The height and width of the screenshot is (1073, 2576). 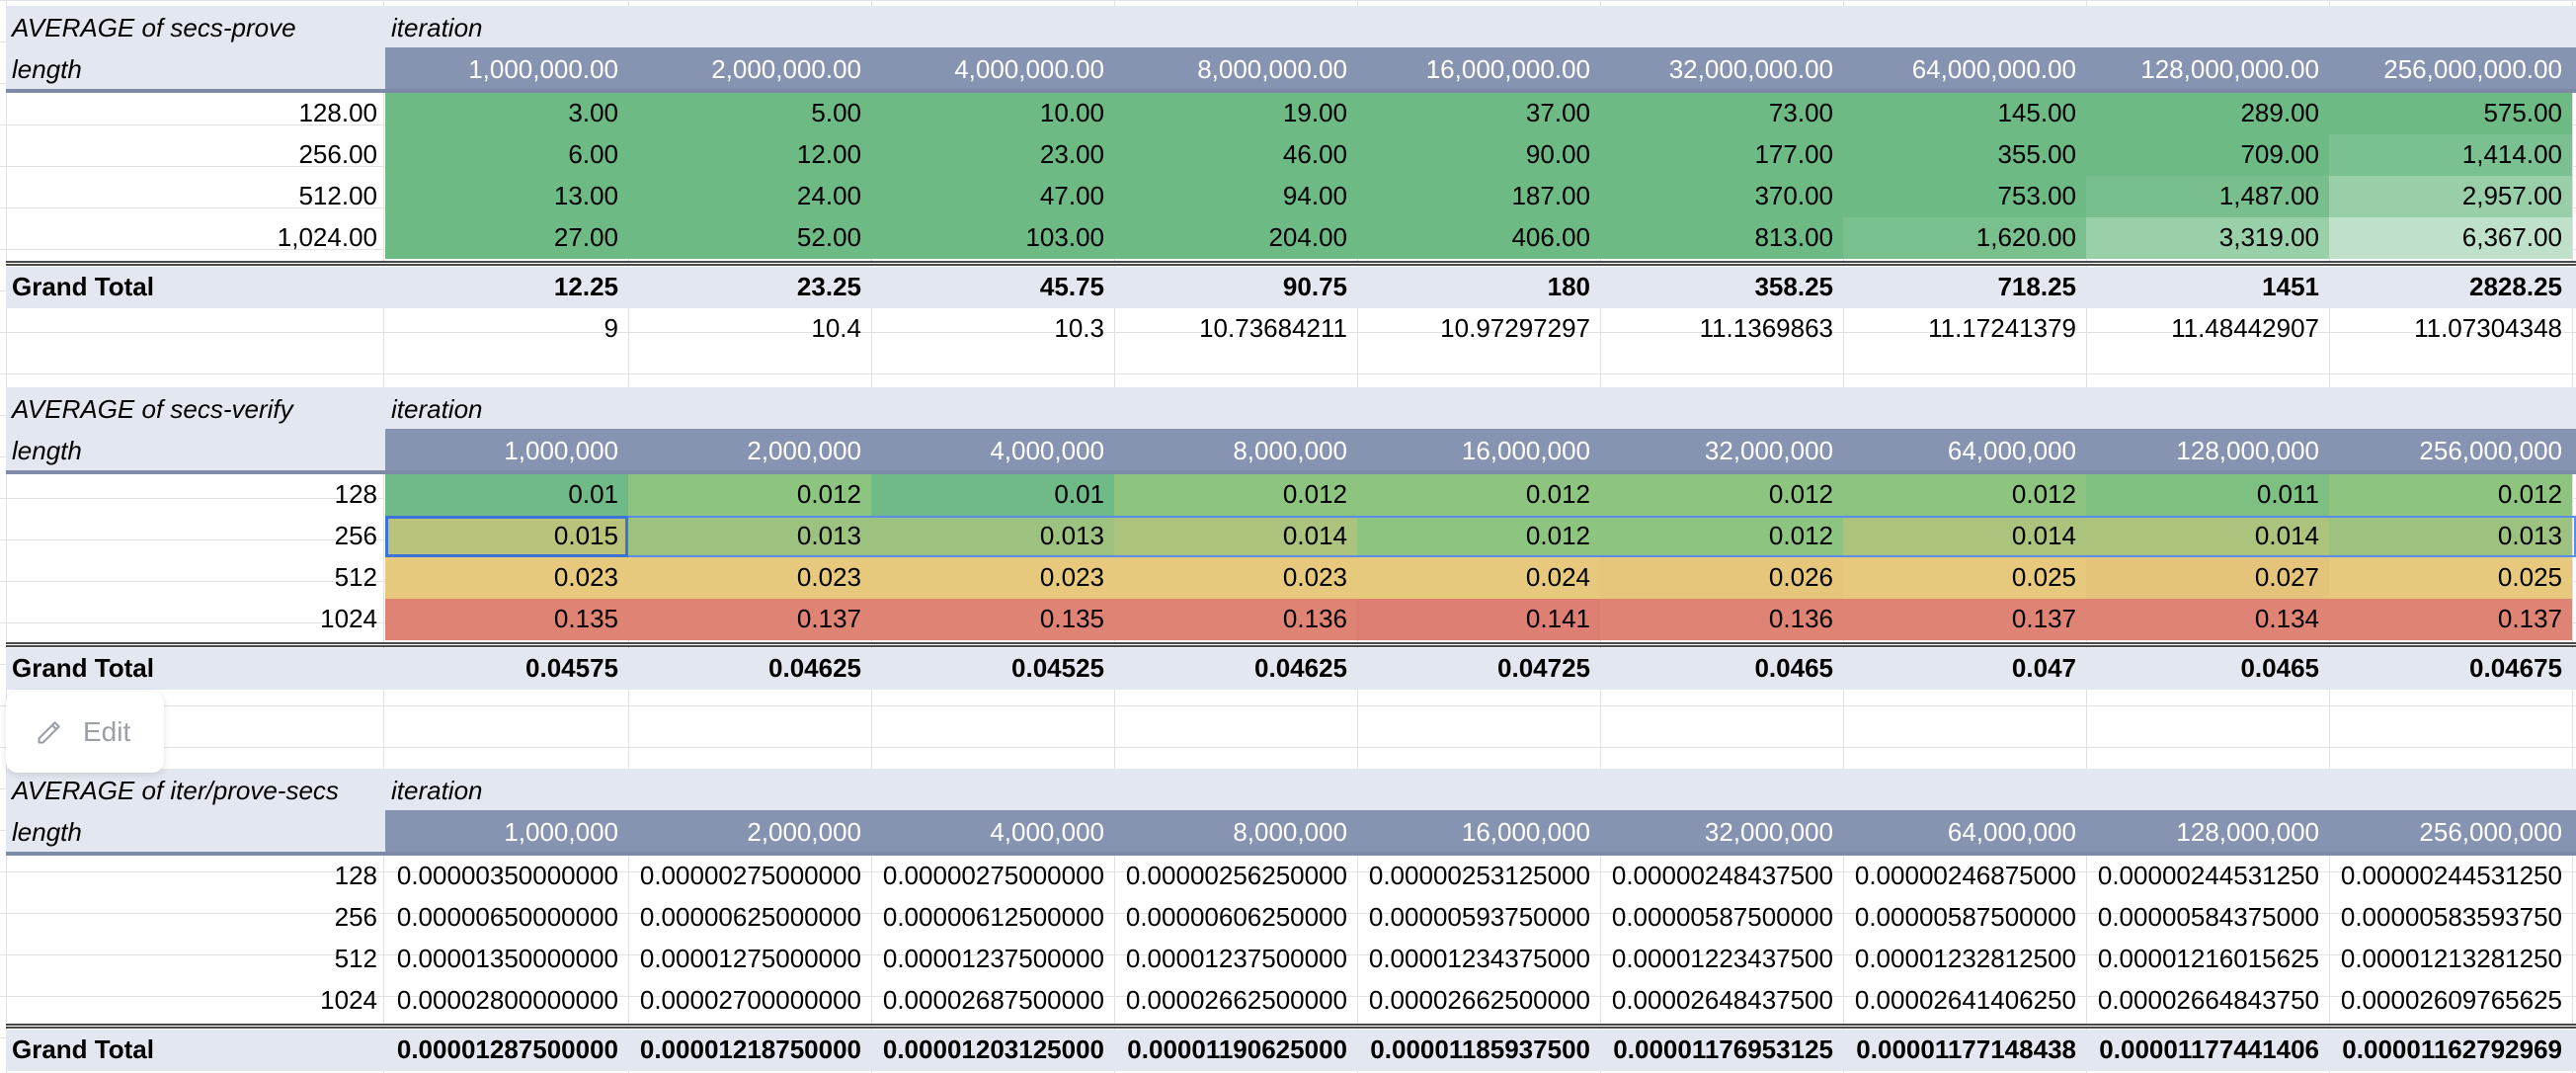 What do you see at coordinates (2036, 286) in the screenshot?
I see `pivot_prove-grand-total-cell: 718.25` at bounding box center [2036, 286].